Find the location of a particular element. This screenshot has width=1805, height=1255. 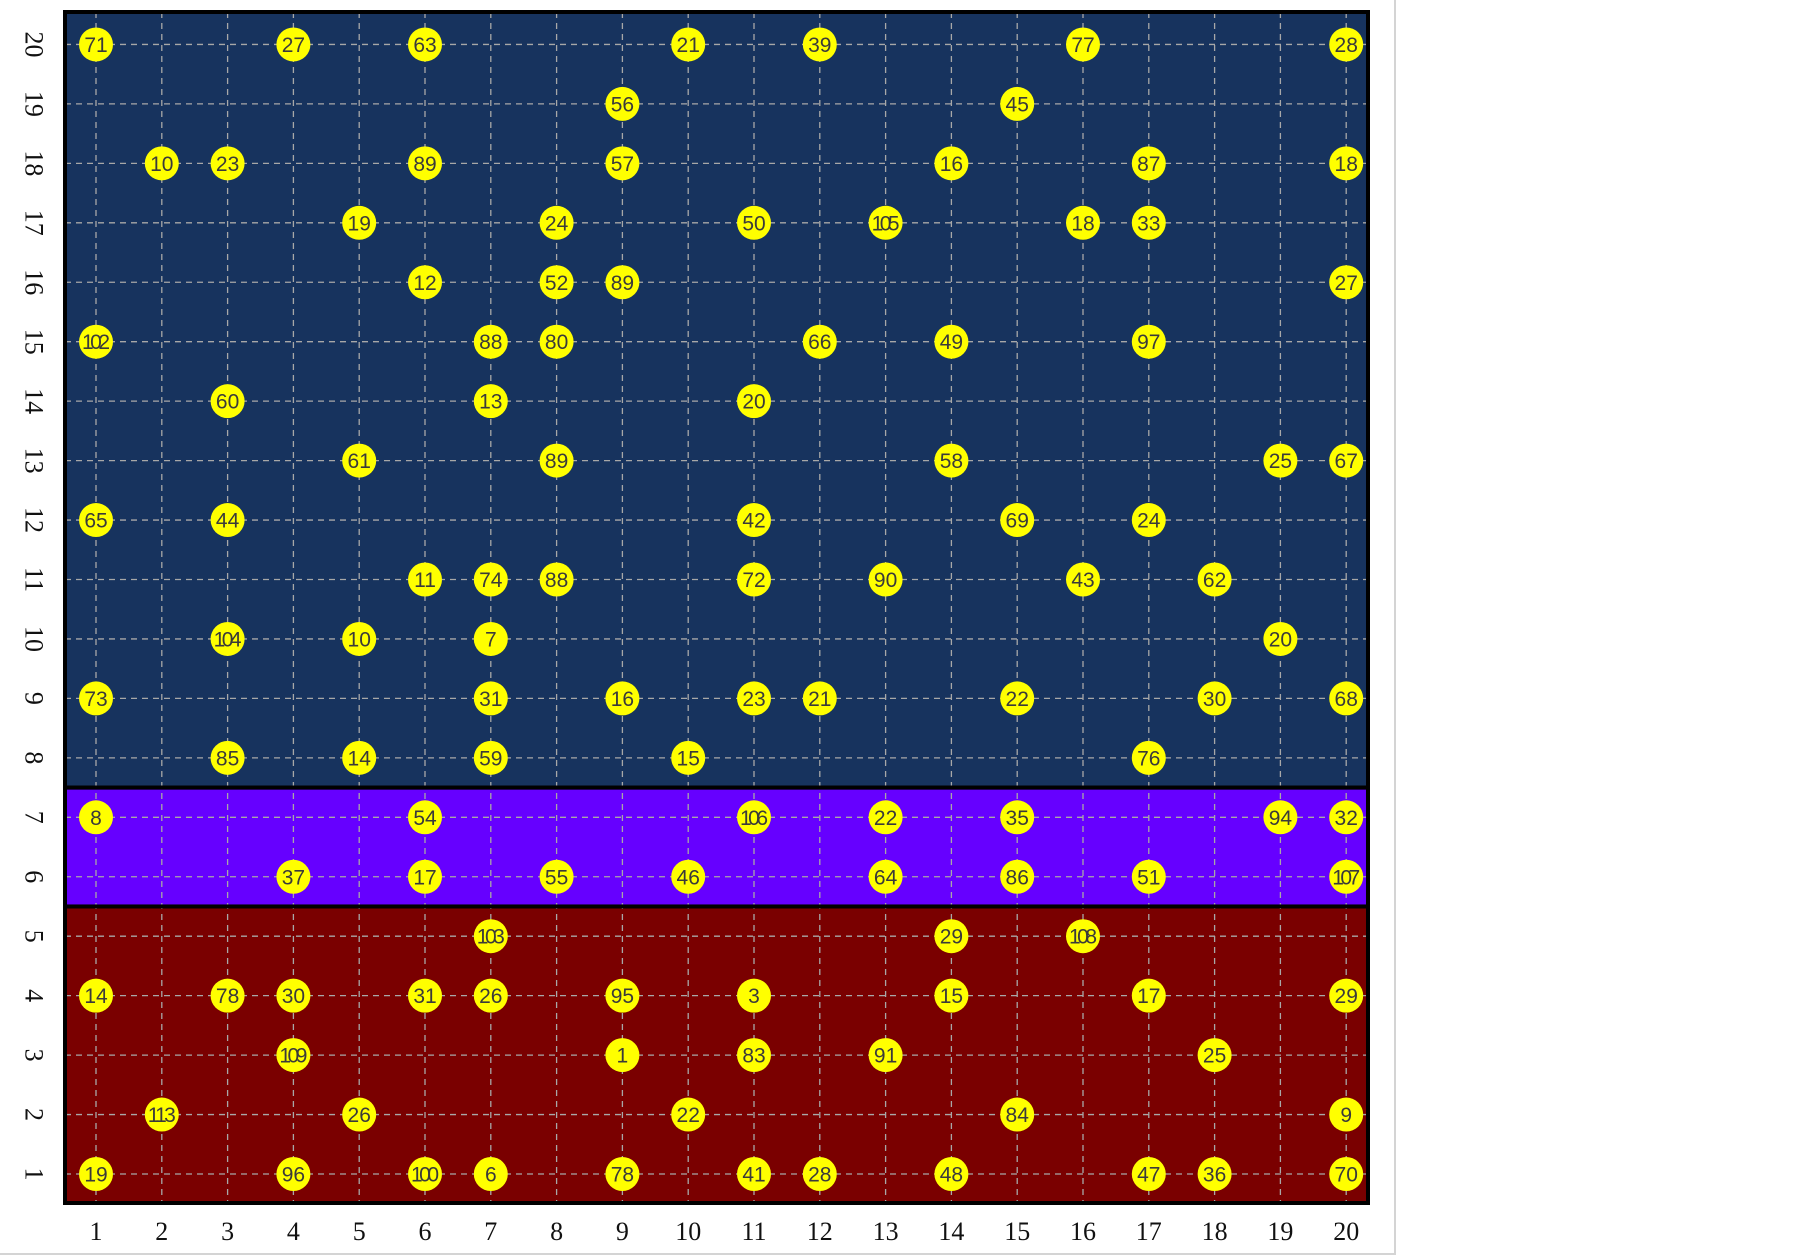

y-tick-label: 8 is located at coordinates (34, 757).